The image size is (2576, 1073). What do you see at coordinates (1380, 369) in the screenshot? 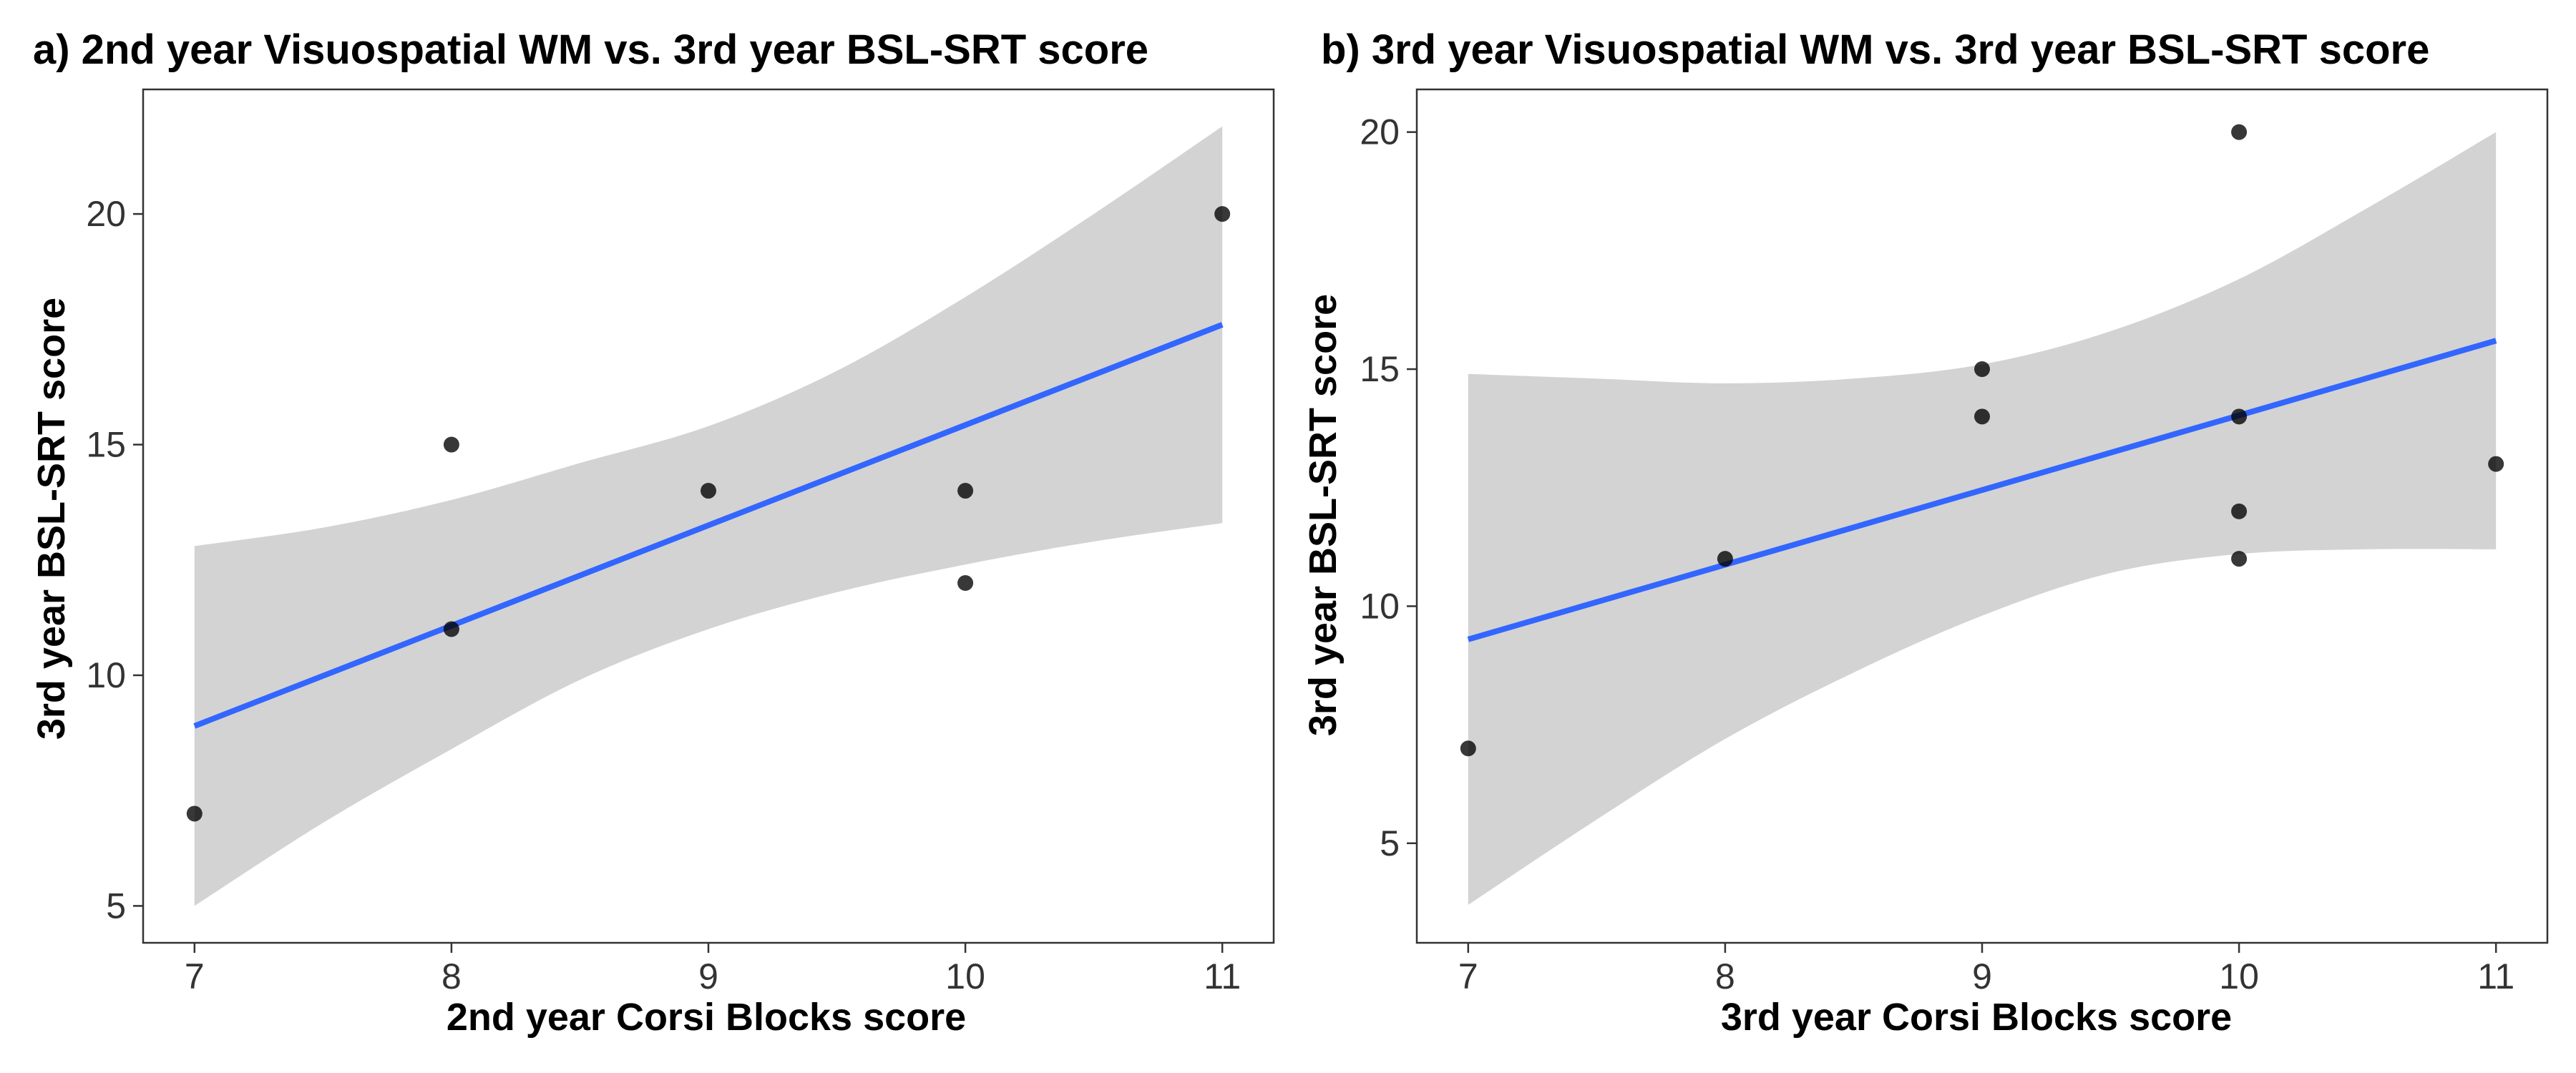
I see `panel-b-y-tick-label-15: 15` at bounding box center [1380, 369].